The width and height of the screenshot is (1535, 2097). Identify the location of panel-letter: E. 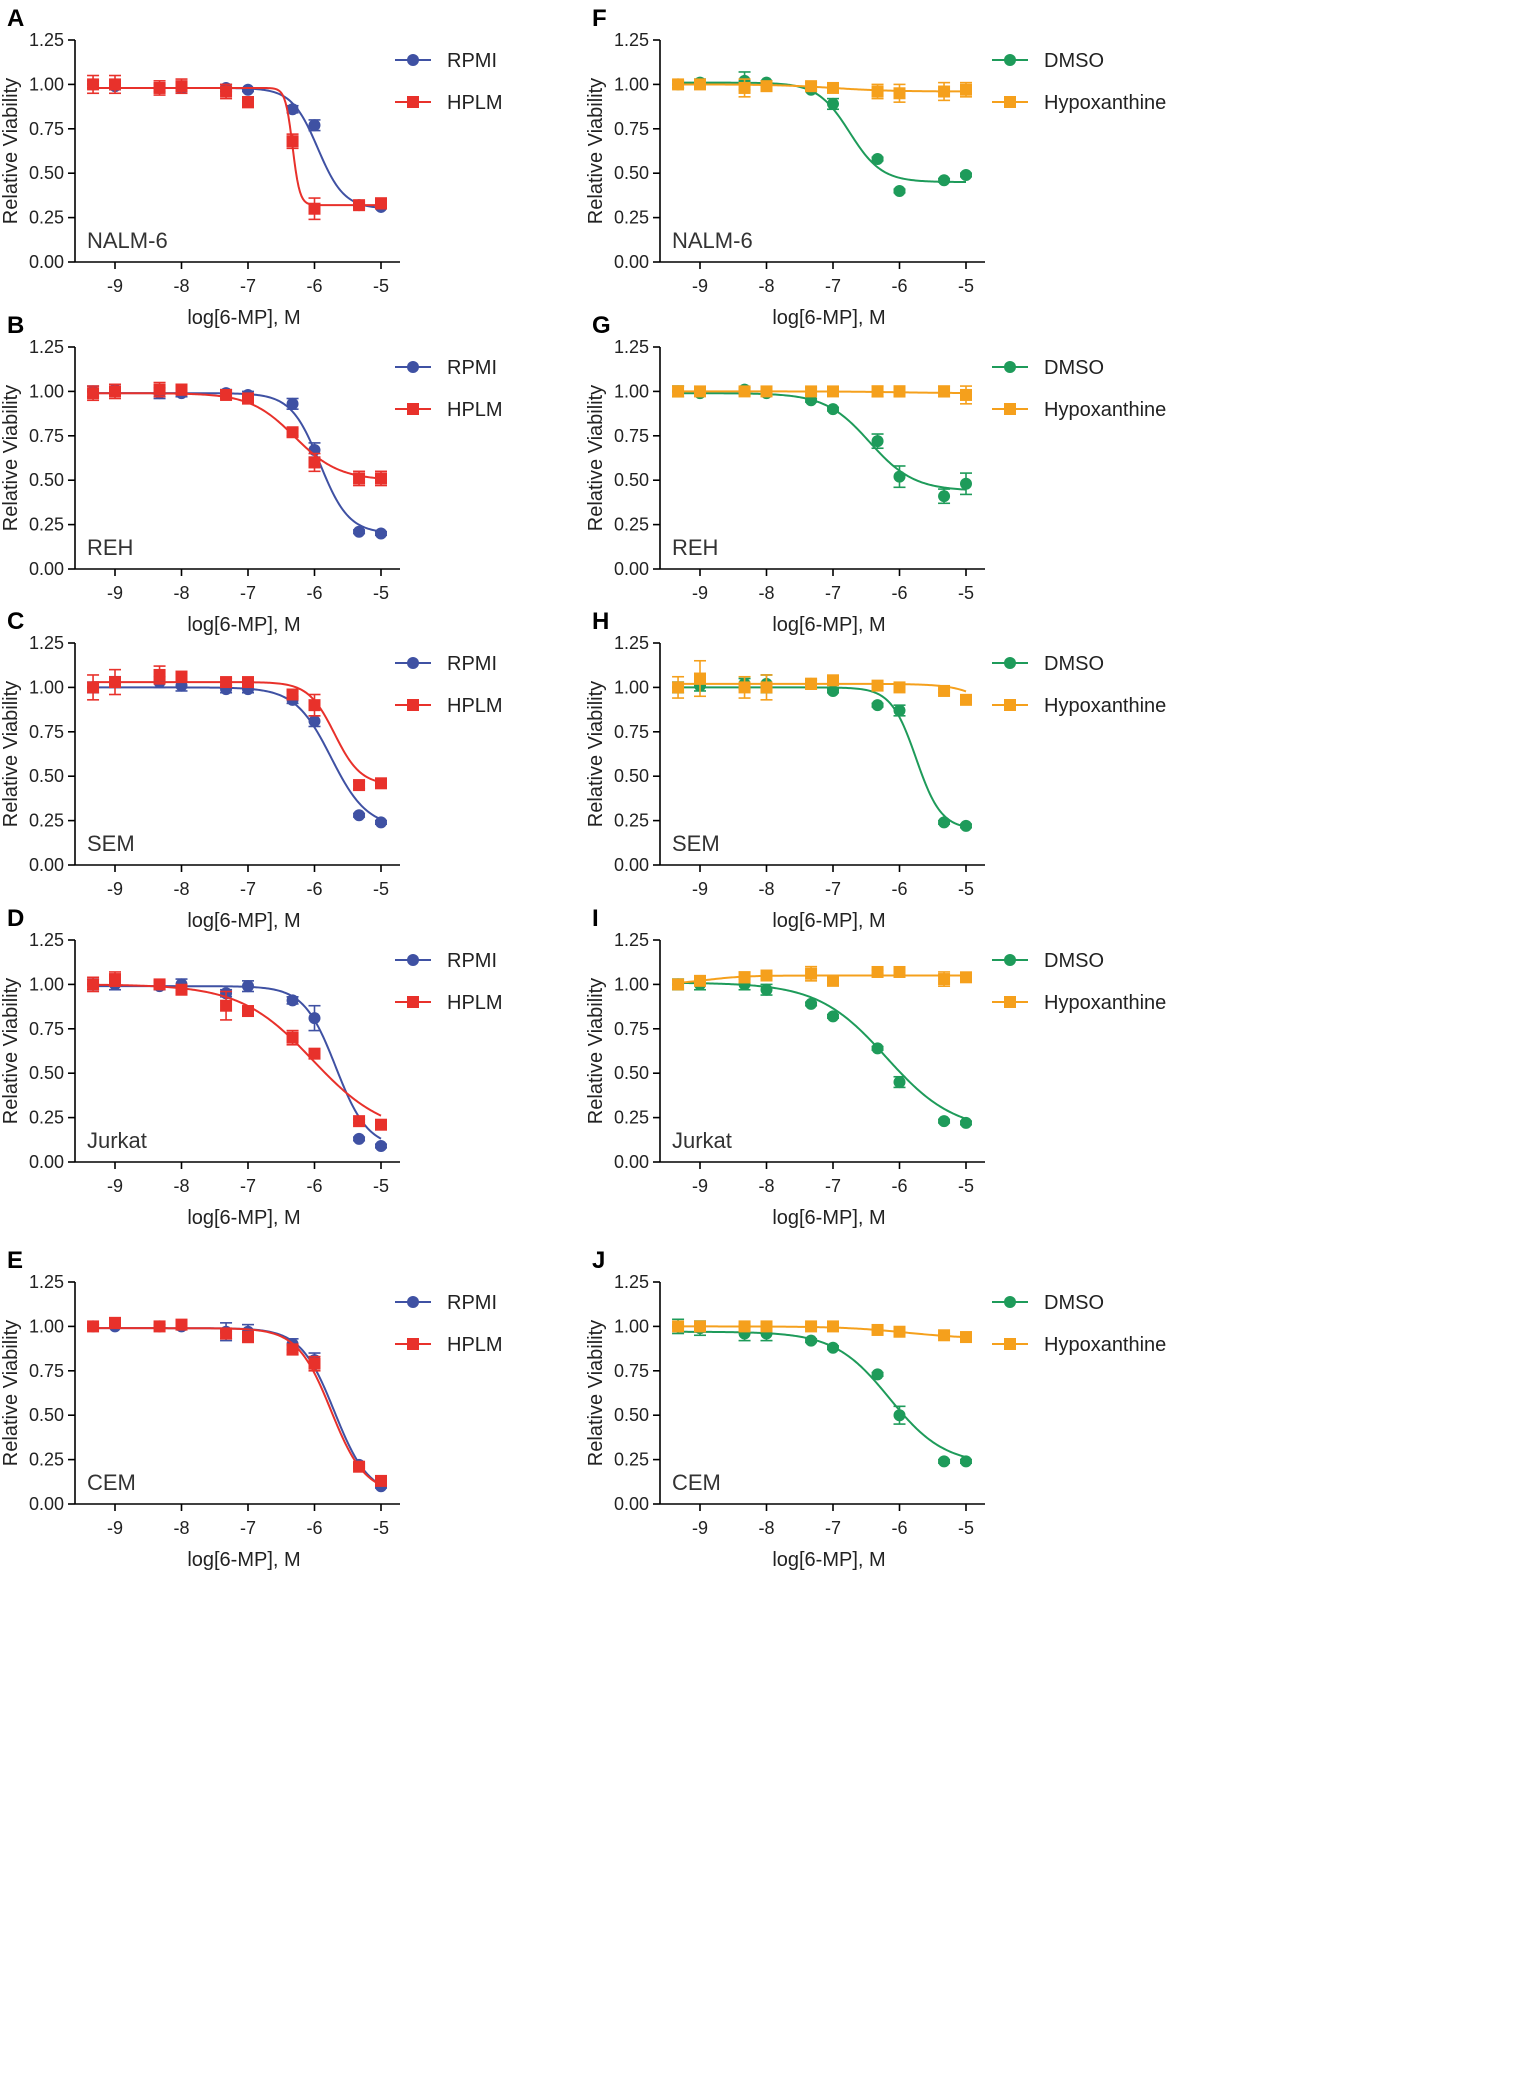
(15, 1260).